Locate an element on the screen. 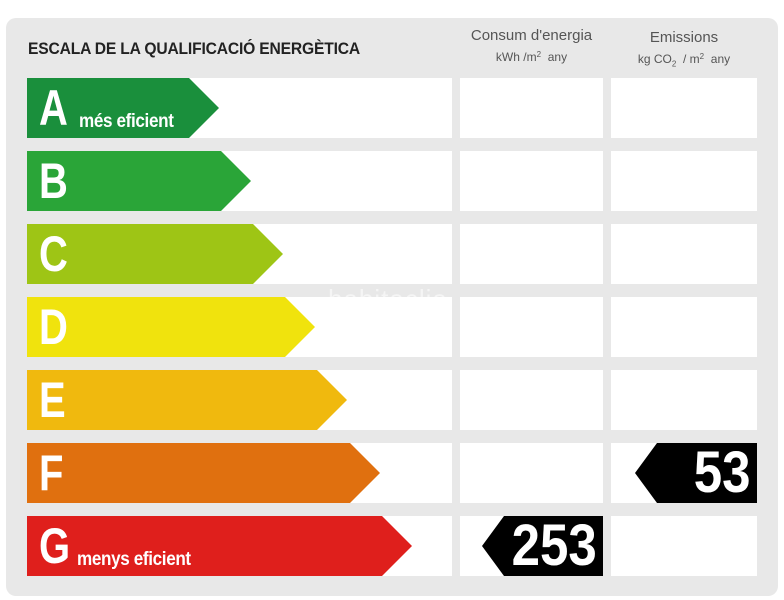 This screenshot has width=784, height=600. rating-arrow-e: E is located at coordinates (187, 400).